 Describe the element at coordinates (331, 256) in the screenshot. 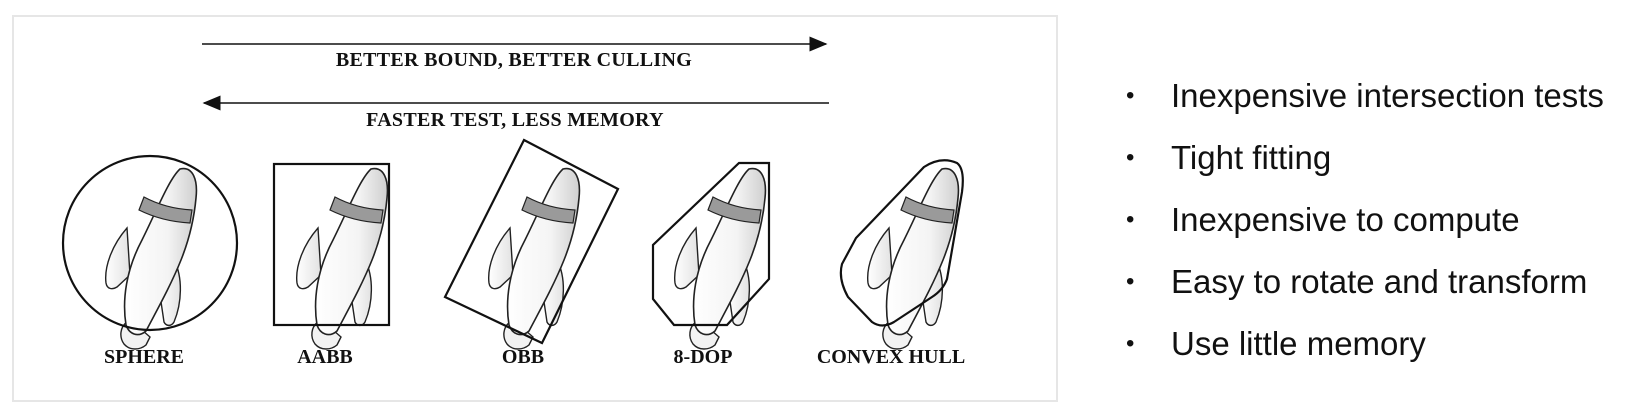

I see `aabb-illustration` at that location.